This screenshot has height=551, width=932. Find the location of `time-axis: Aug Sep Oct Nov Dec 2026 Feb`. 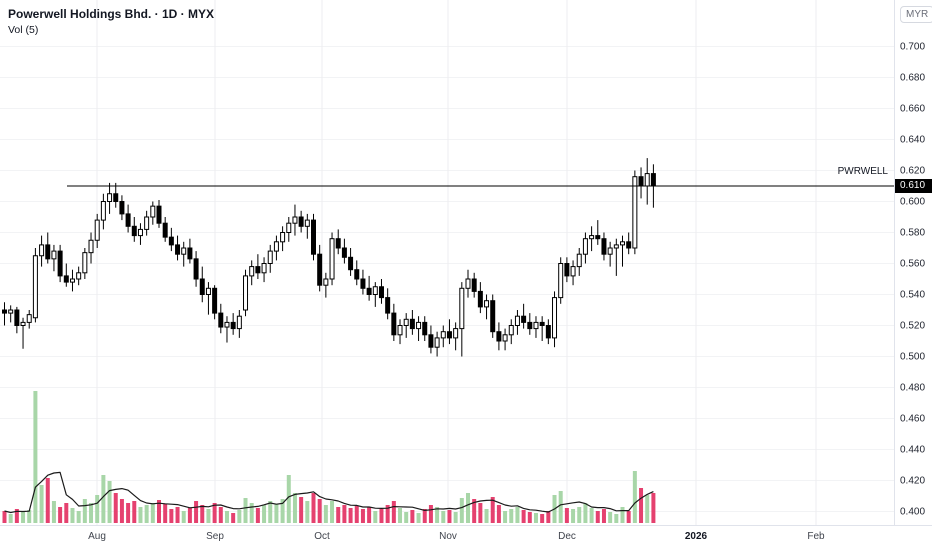

time-axis: Aug Sep Oct Nov Dec 2026 Feb is located at coordinates (466, 538).